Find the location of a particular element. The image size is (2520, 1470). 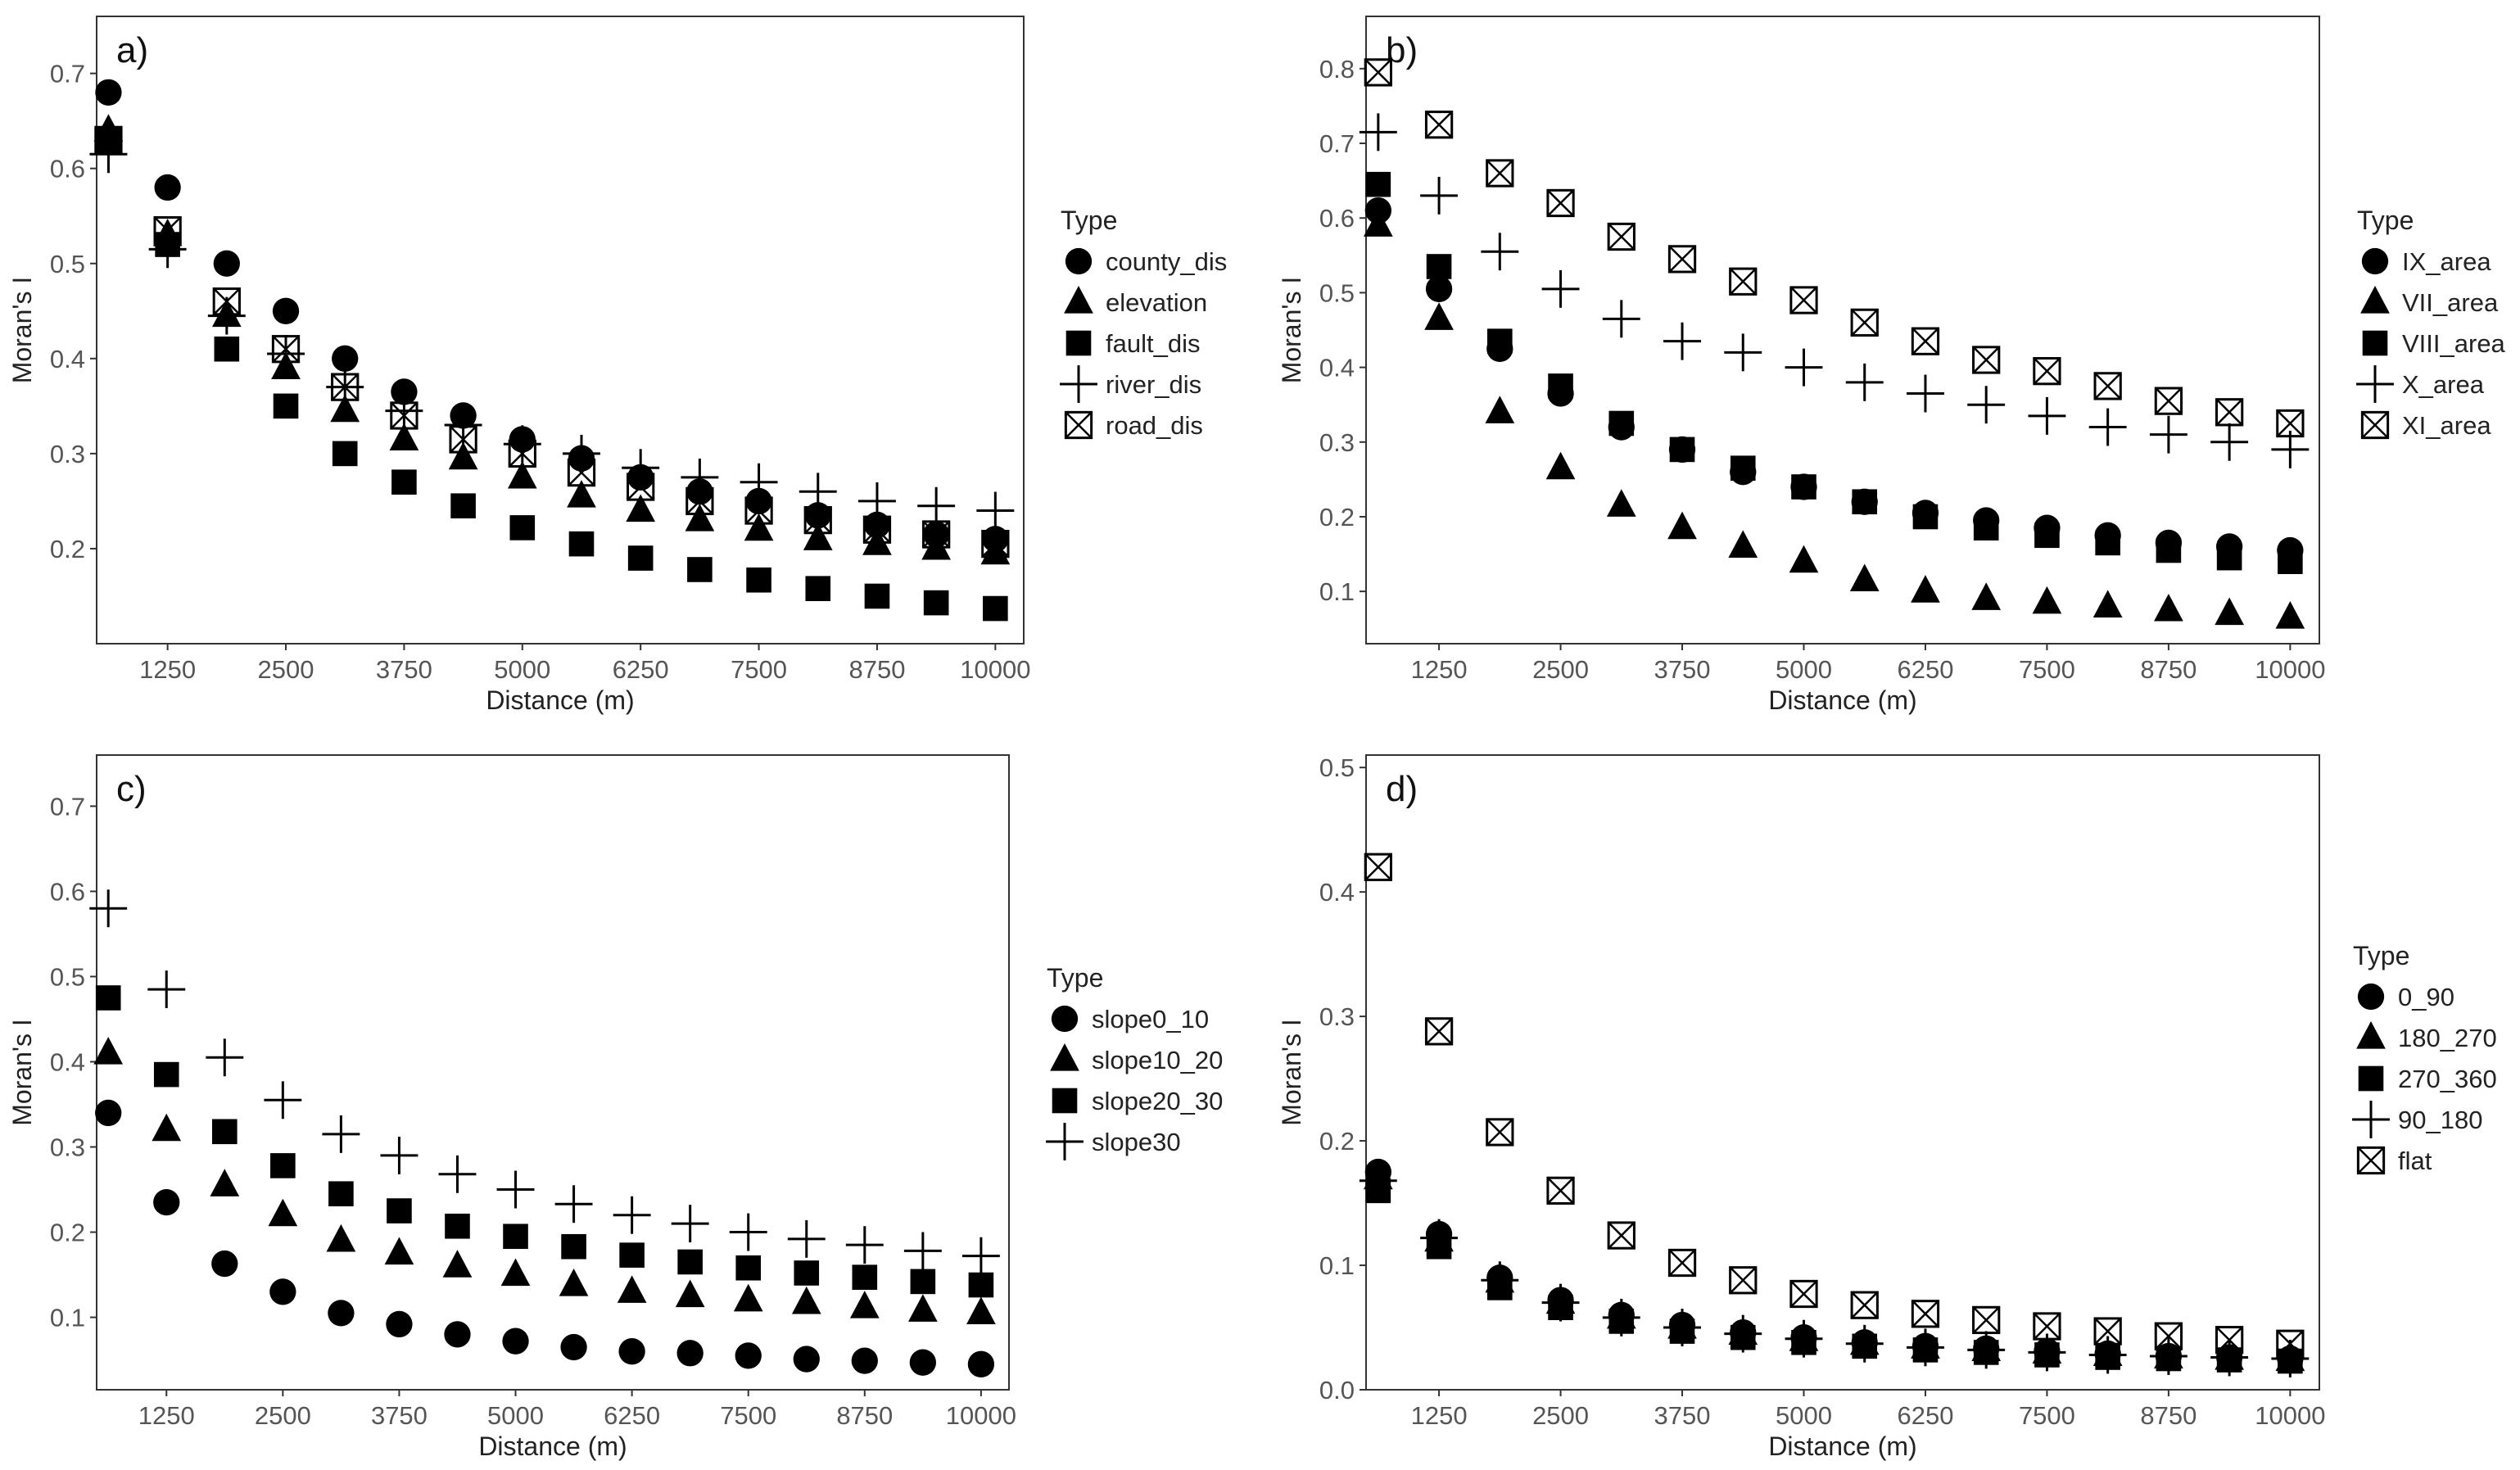

legend-label: XI_area is located at coordinates (2446, 425).